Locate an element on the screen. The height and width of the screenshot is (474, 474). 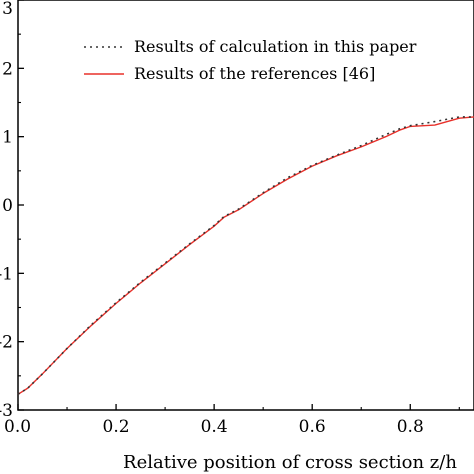
y-tick-label: 0 is located at coordinates (7, 206).